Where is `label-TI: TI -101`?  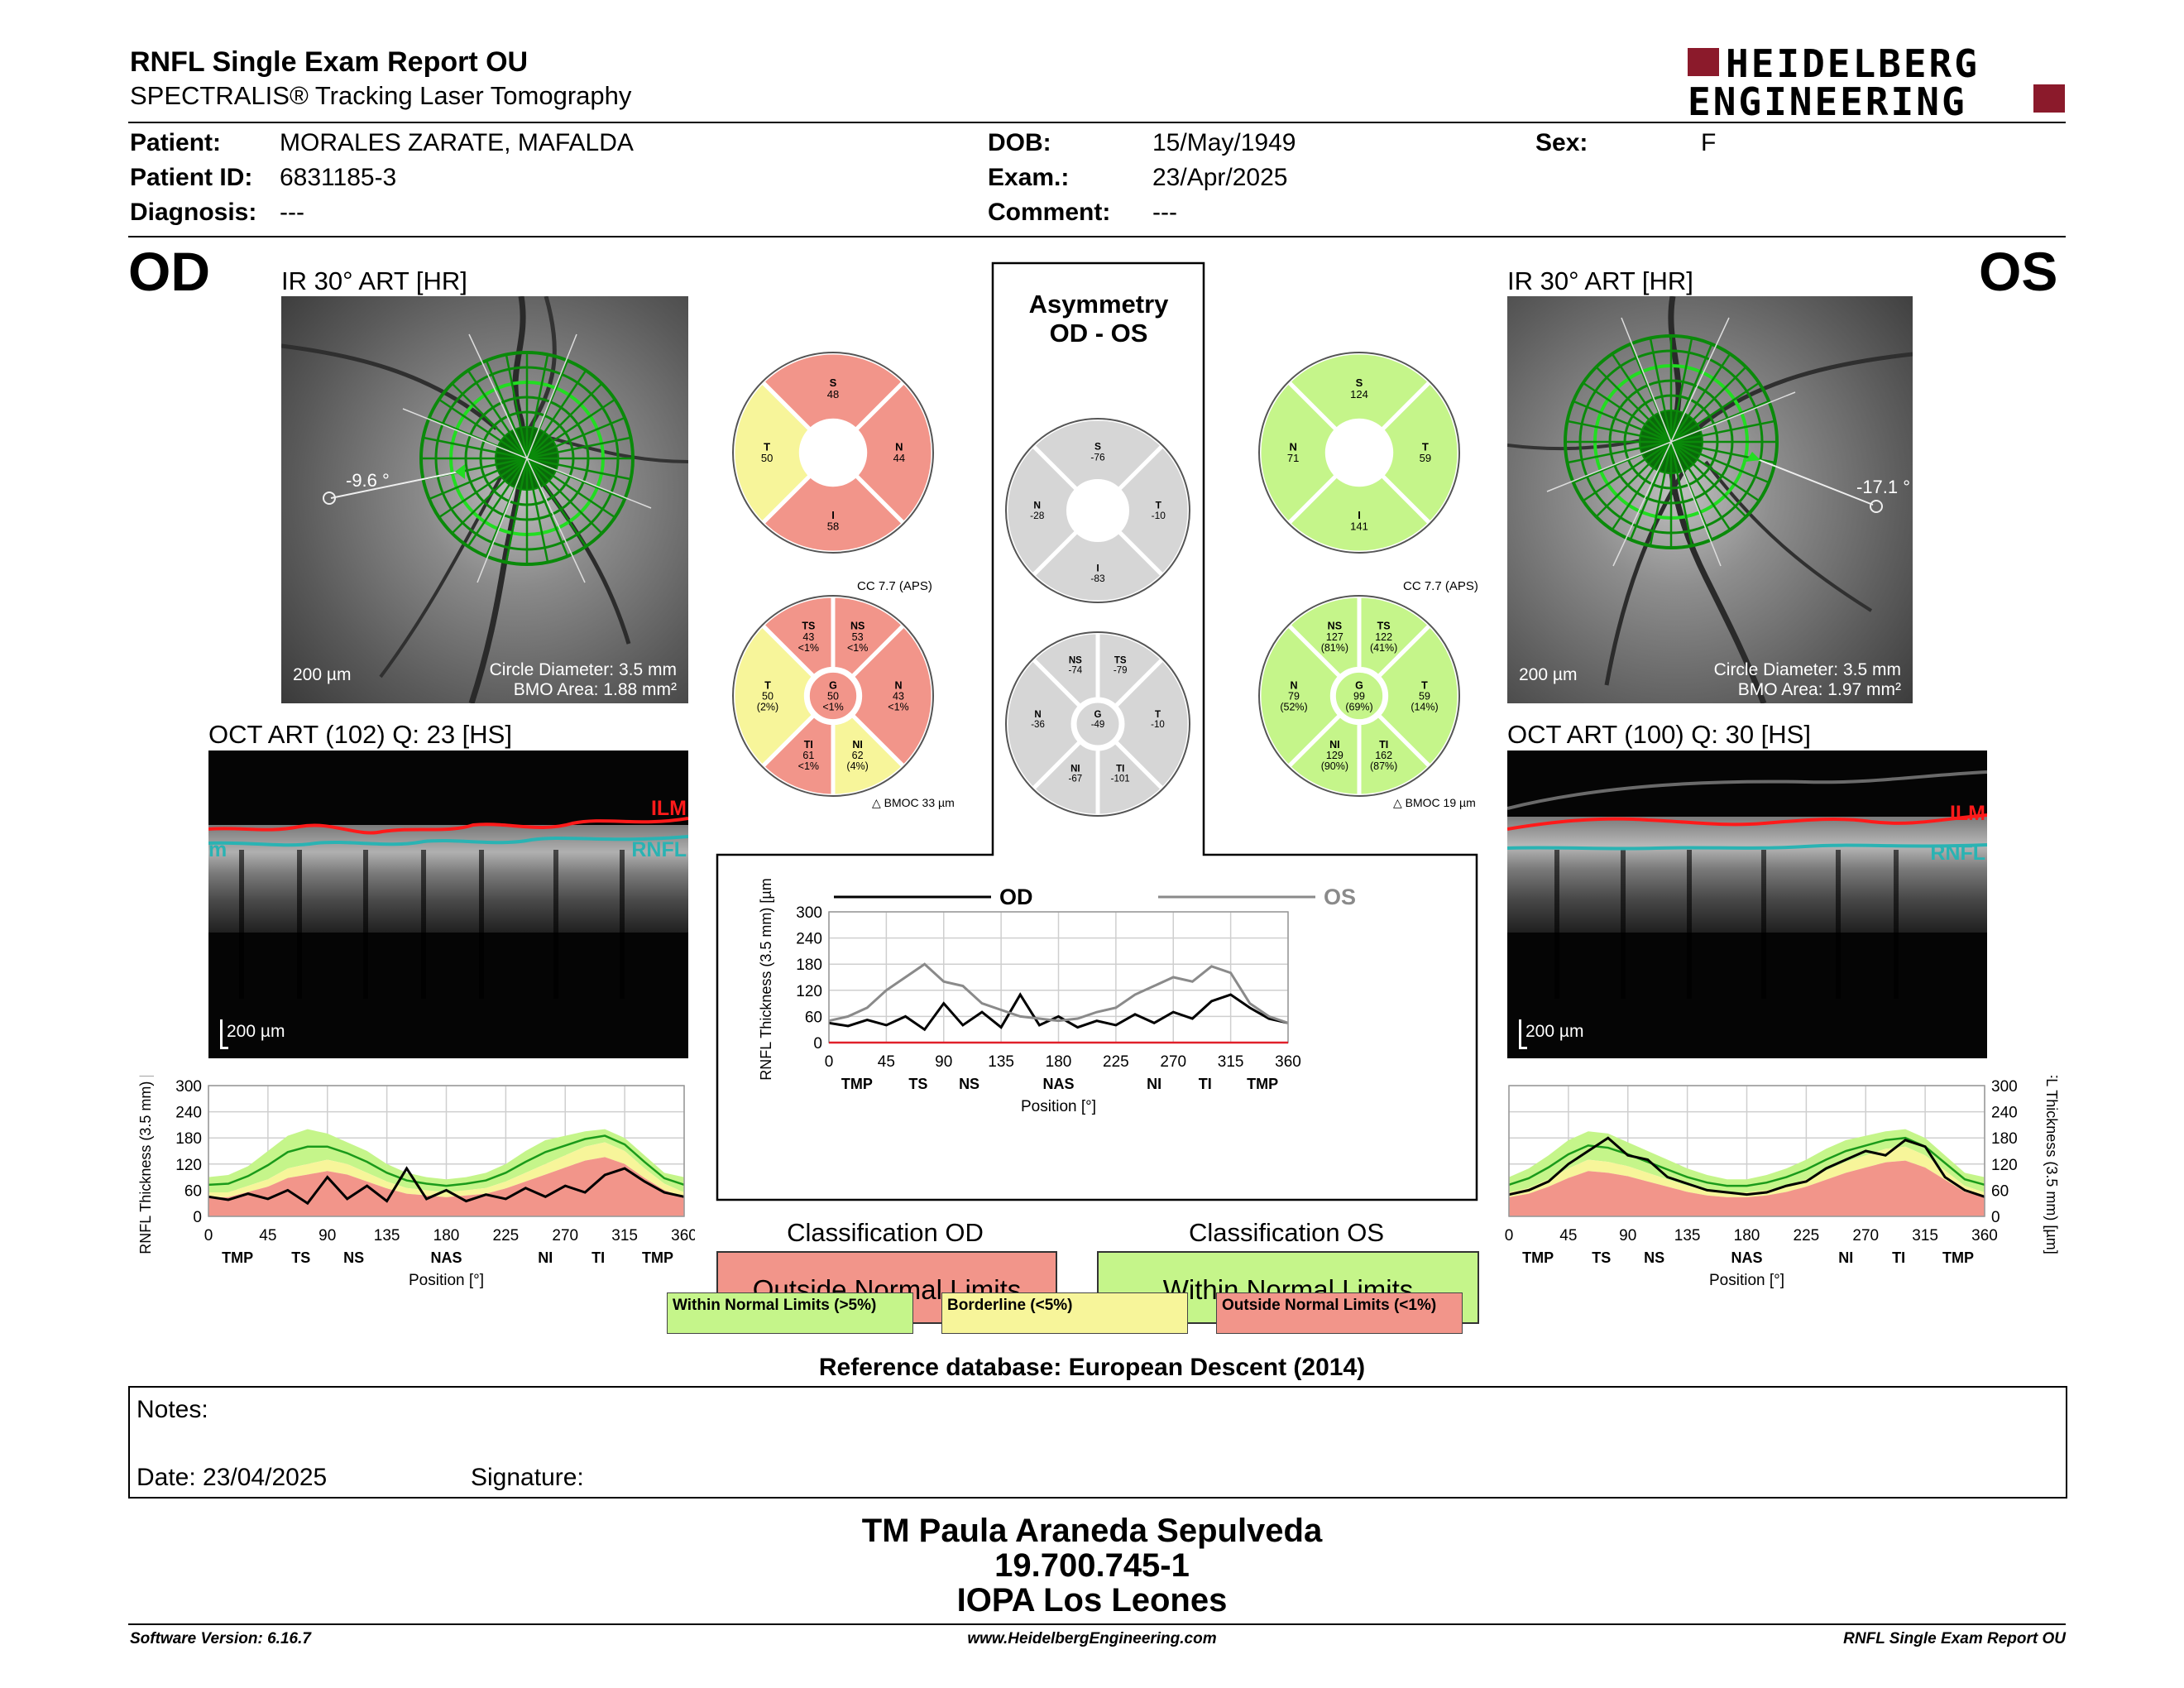
label-TI: TI -101 is located at coordinates (1120, 774).